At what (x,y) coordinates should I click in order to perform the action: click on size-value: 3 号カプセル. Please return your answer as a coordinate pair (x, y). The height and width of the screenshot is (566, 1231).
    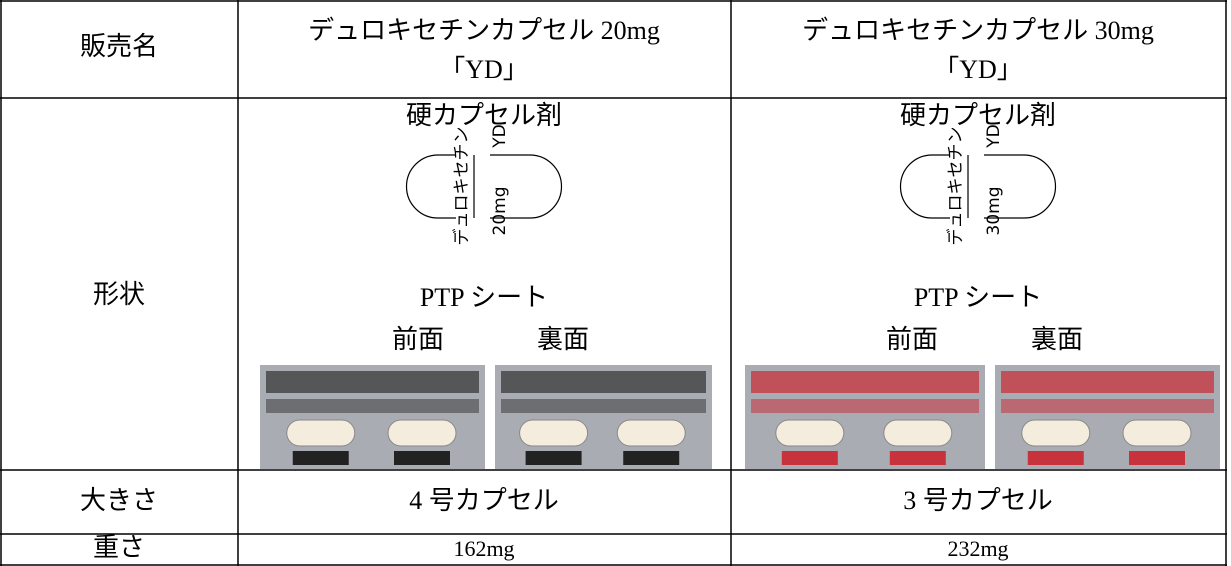
    Looking at the image, I should click on (978, 500).